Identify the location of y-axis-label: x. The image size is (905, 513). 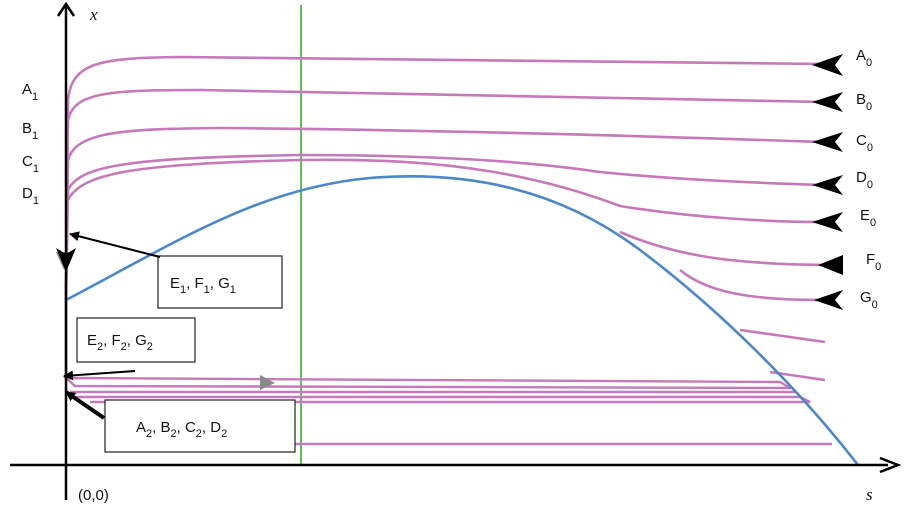
(93, 14).